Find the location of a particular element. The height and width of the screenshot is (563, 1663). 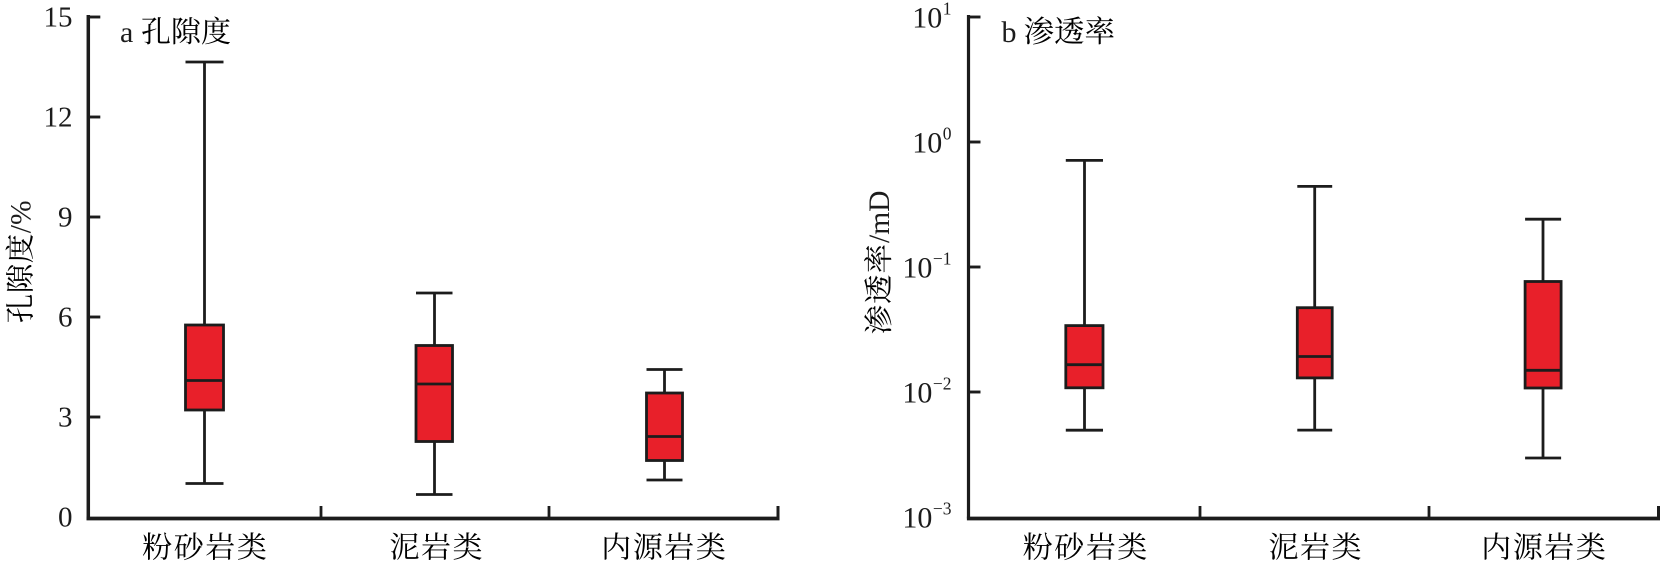

svg-text: 12 is located at coordinates (58, 118).